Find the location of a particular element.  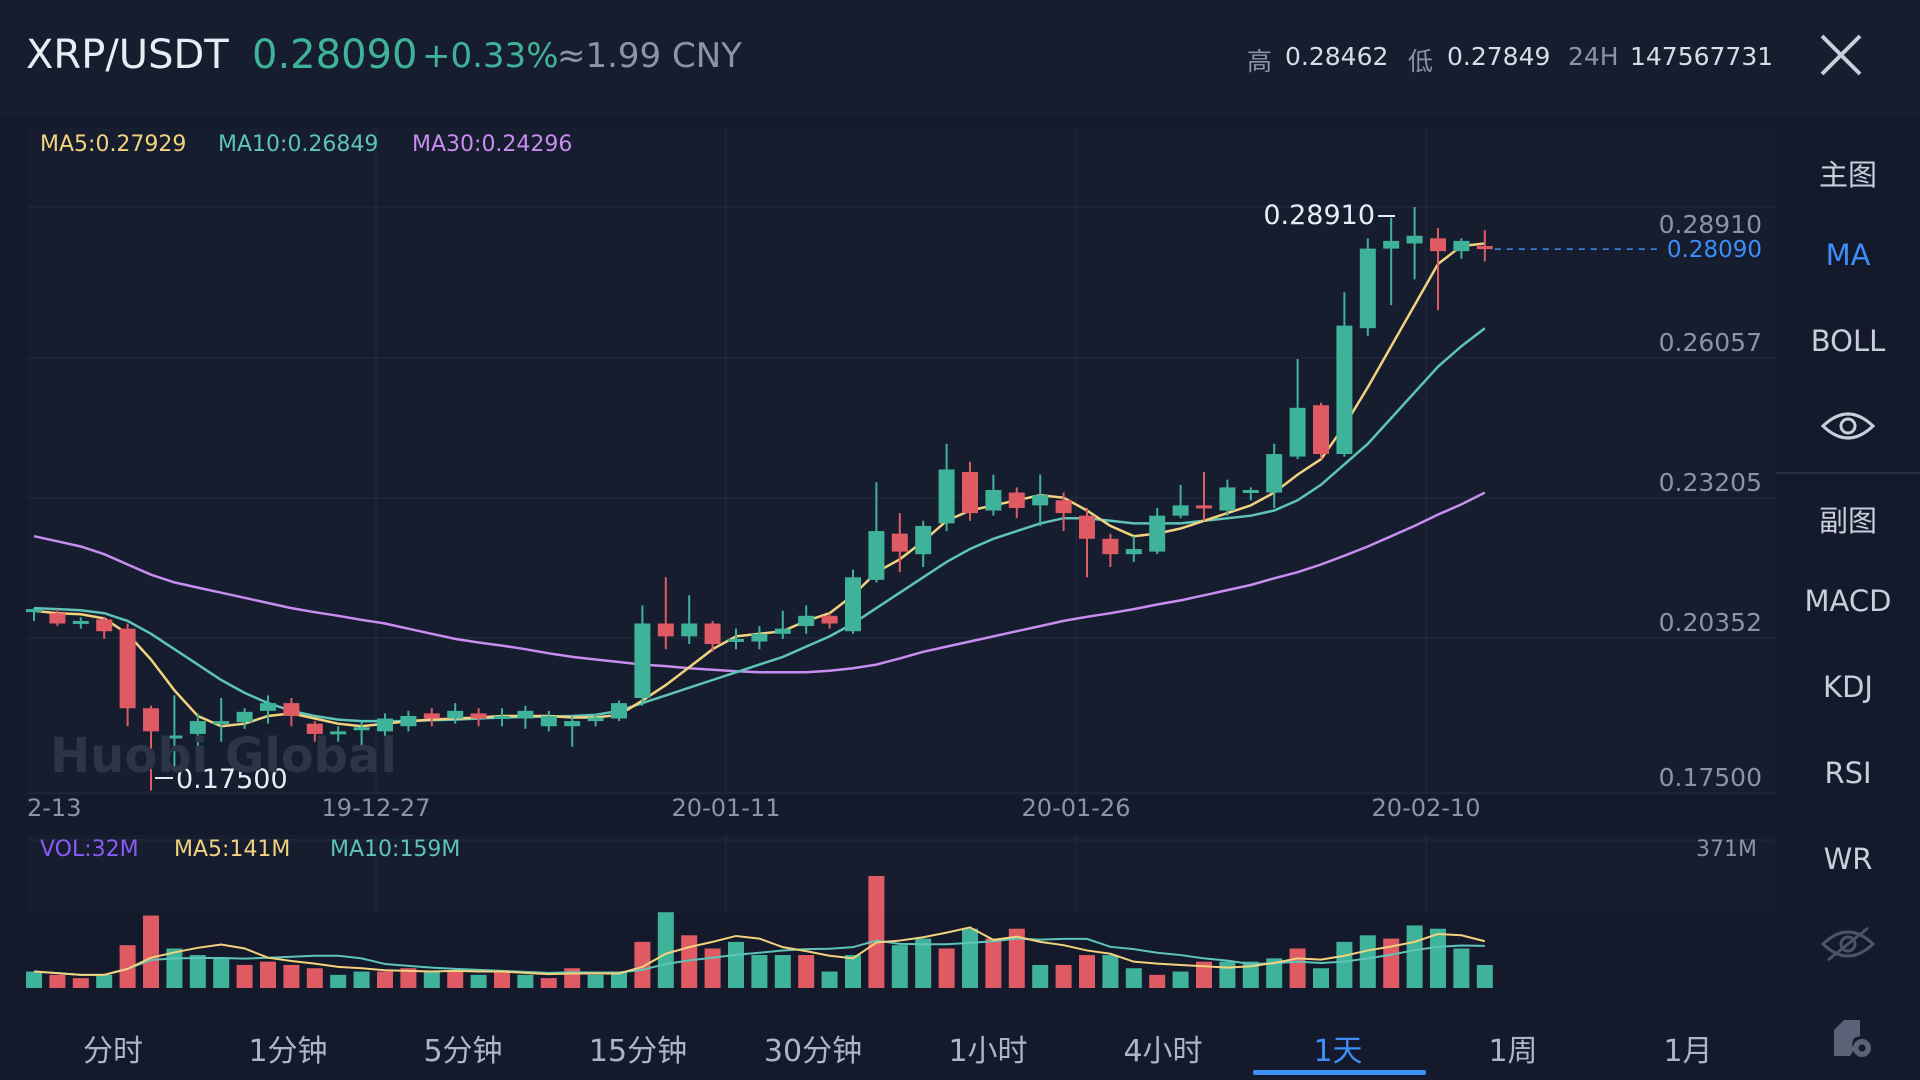

tab-5min: 5分钟 is located at coordinates (463, 1051).